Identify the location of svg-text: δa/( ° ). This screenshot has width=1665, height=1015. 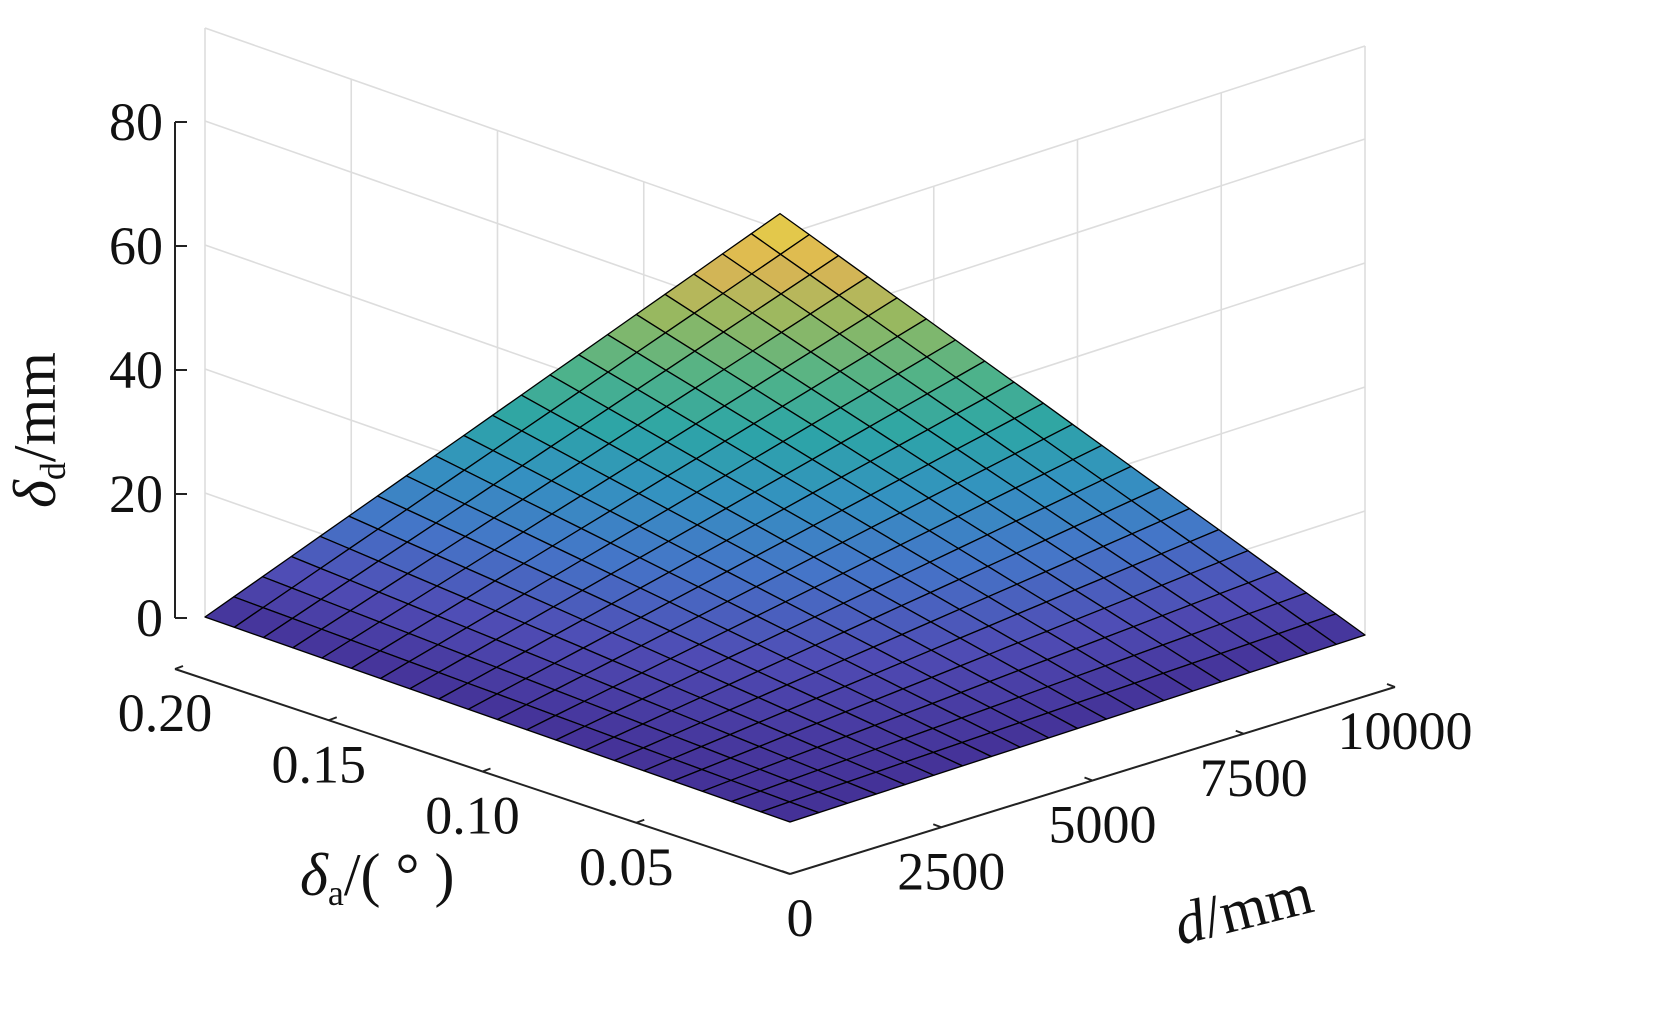
(377, 877).